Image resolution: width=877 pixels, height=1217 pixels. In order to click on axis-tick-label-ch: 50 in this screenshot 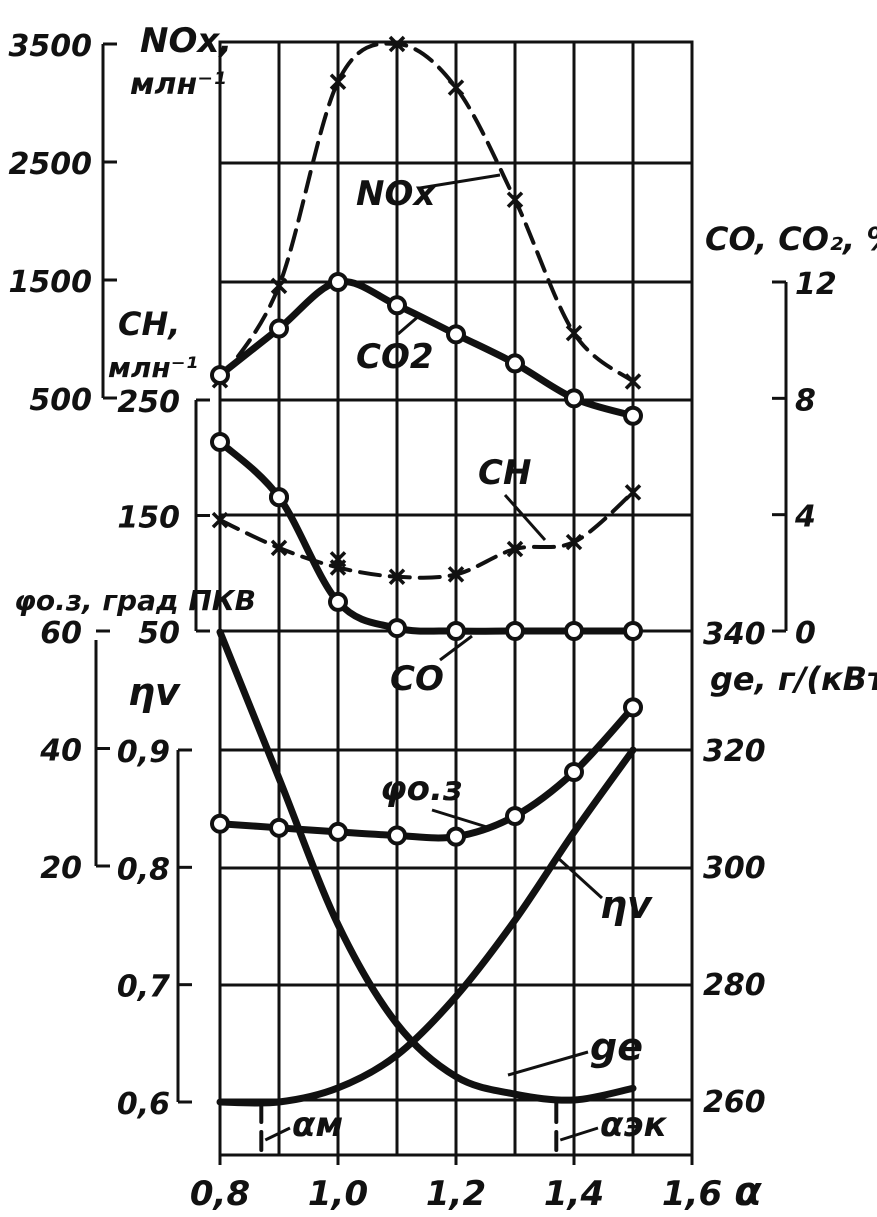, I will do `click(159, 633)`.